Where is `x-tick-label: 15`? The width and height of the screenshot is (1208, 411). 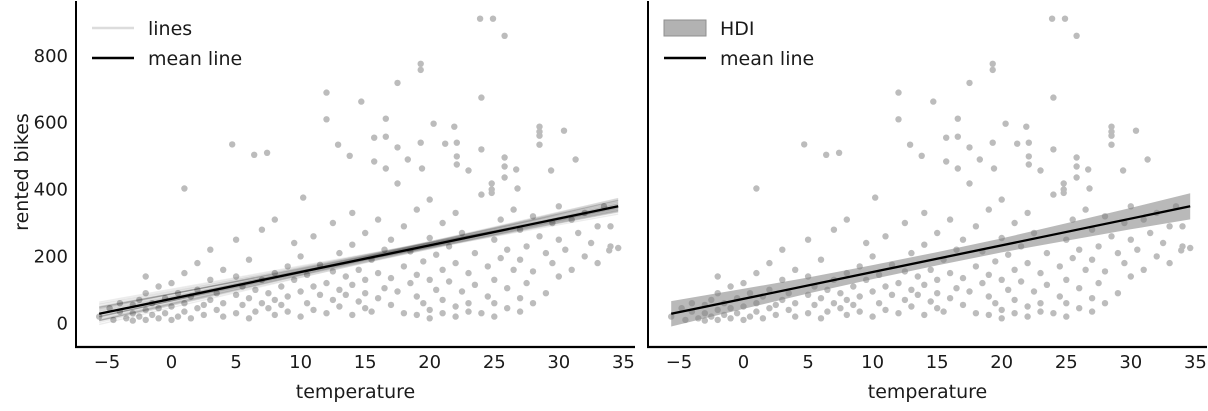 x-tick-label: 15 is located at coordinates (937, 362).